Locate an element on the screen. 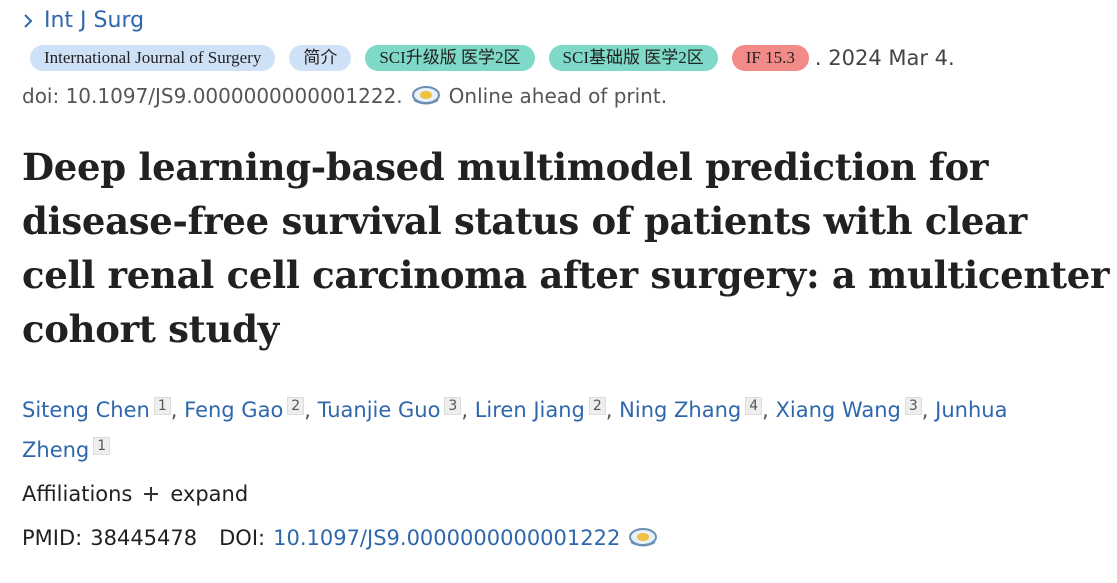 The height and width of the screenshot is (583, 1117). author-name: Junhua Zheng is located at coordinates (515, 430).